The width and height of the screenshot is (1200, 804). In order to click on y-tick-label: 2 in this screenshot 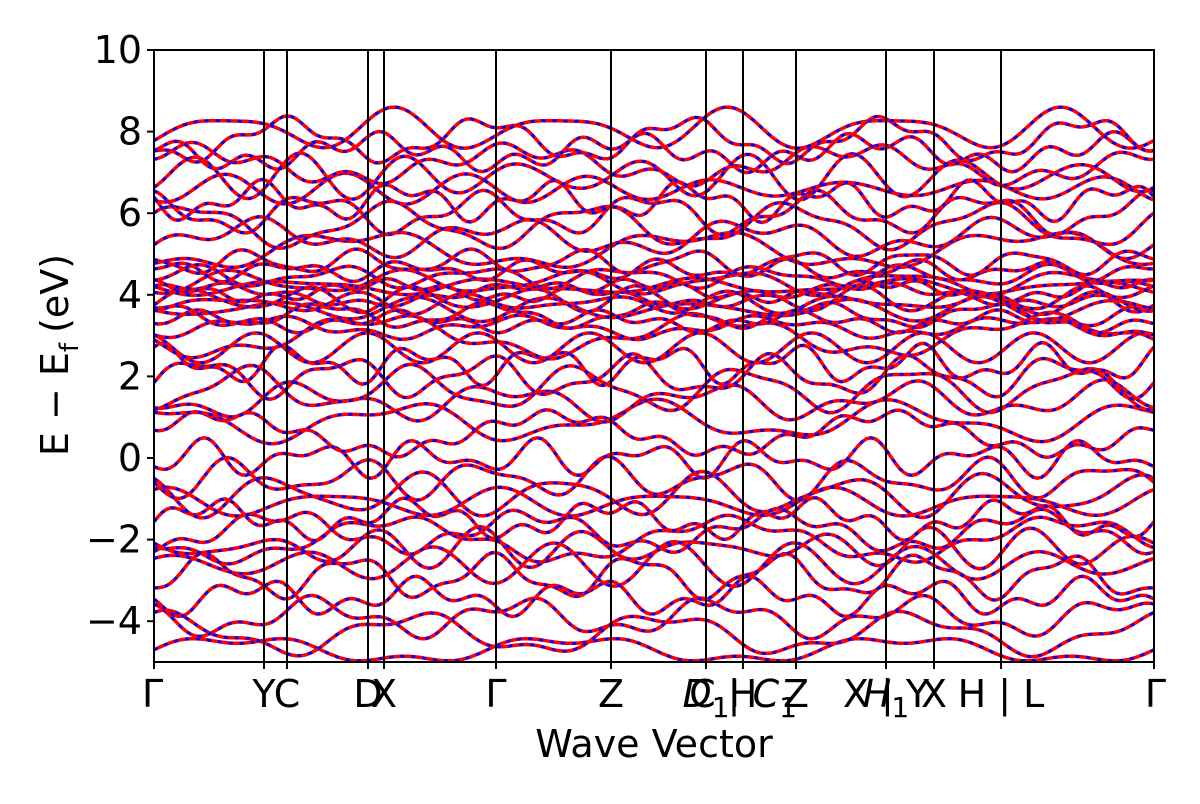, I will do `click(130, 376)`.